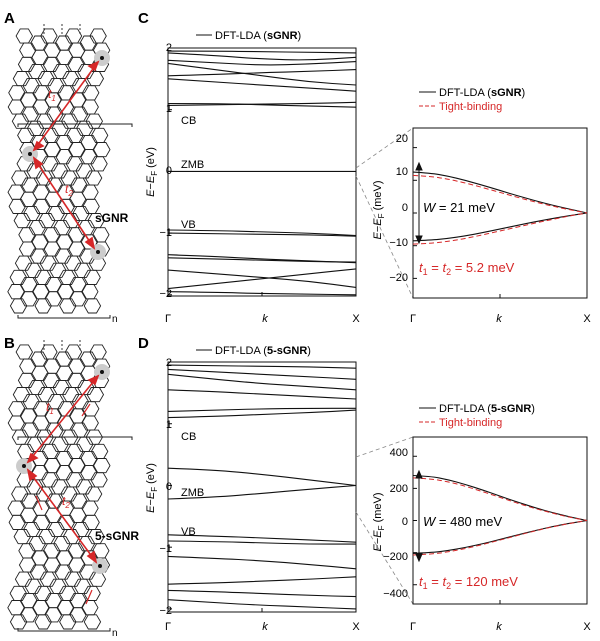 This screenshot has height=641, width=600. What do you see at coordinates (9, 343) in the screenshot?
I see `panel-b-letter: B` at bounding box center [9, 343].